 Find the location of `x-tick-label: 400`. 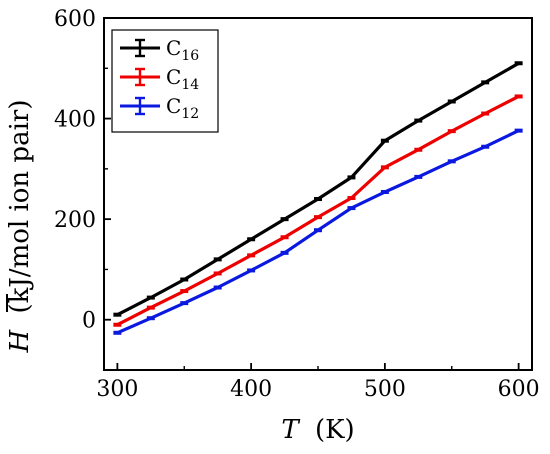

x-tick-label: 400 is located at coordinates (251, 389).